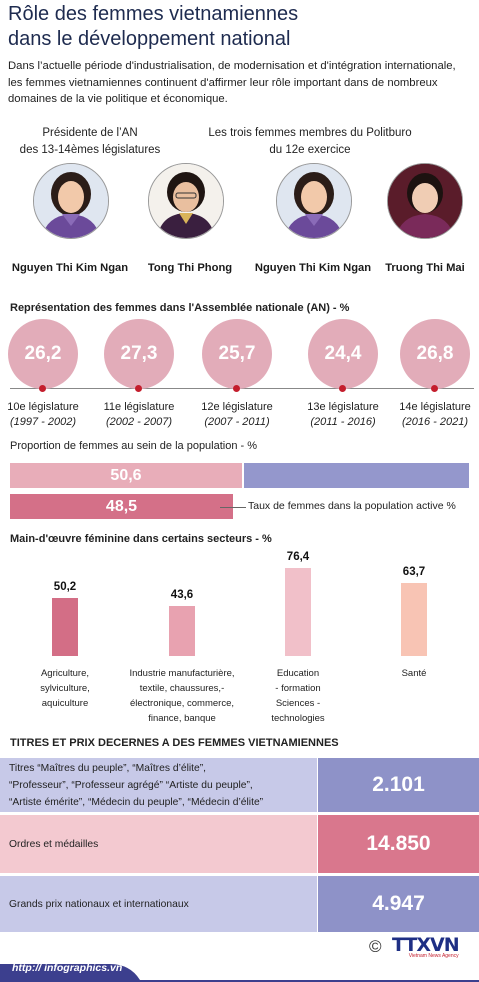  Describe the element at coordinates (298, 718) in the screenshot. I see `category-line: technologies` at that location.